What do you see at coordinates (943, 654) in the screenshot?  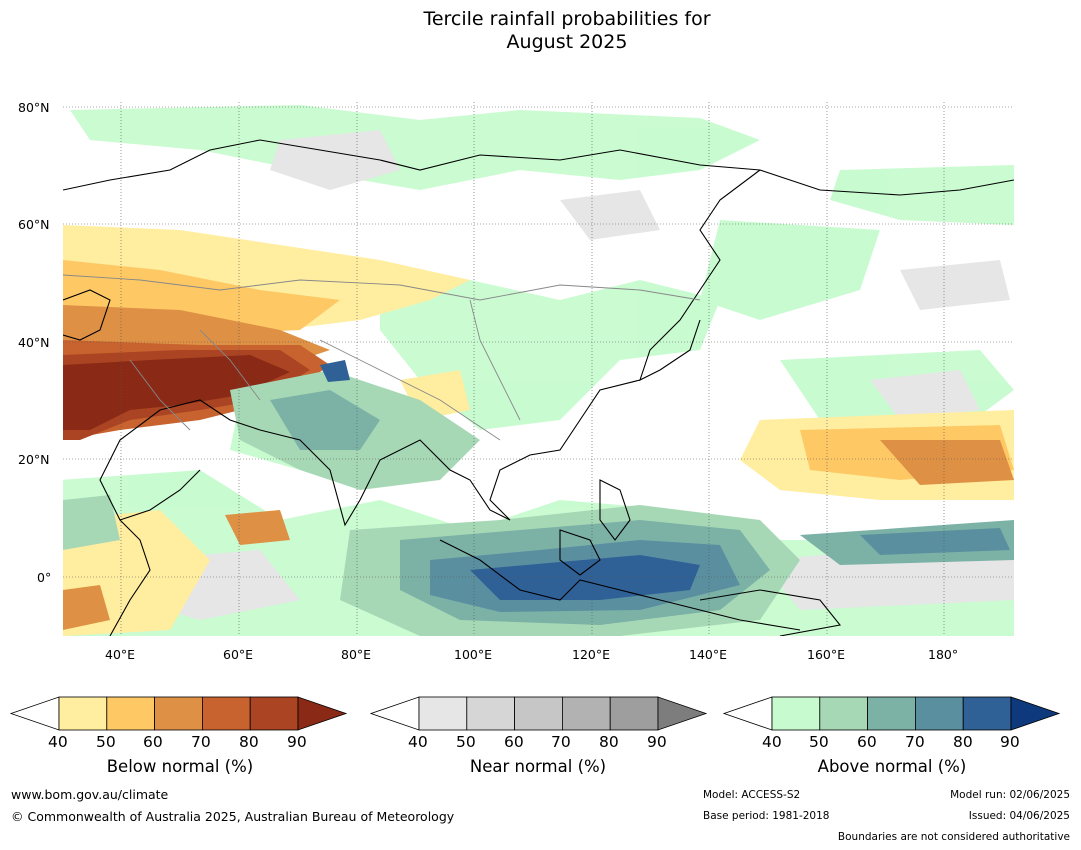 I see `lon-label: 180°` at bounding box center [943, 654].